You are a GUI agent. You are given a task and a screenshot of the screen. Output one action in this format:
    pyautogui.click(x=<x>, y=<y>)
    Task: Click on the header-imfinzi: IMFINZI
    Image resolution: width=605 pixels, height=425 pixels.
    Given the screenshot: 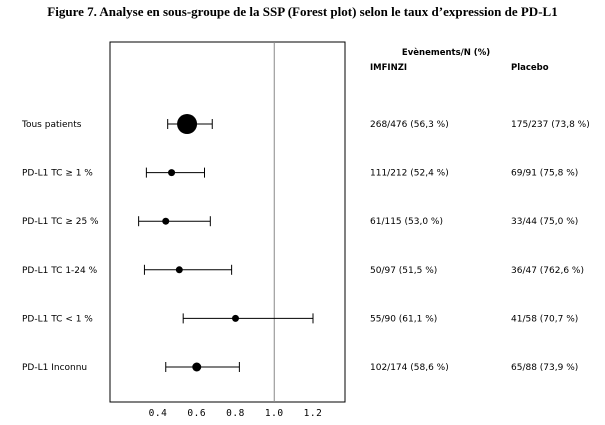 What is the action you would take?
    pyautogui.click(x=388, y=68)
    